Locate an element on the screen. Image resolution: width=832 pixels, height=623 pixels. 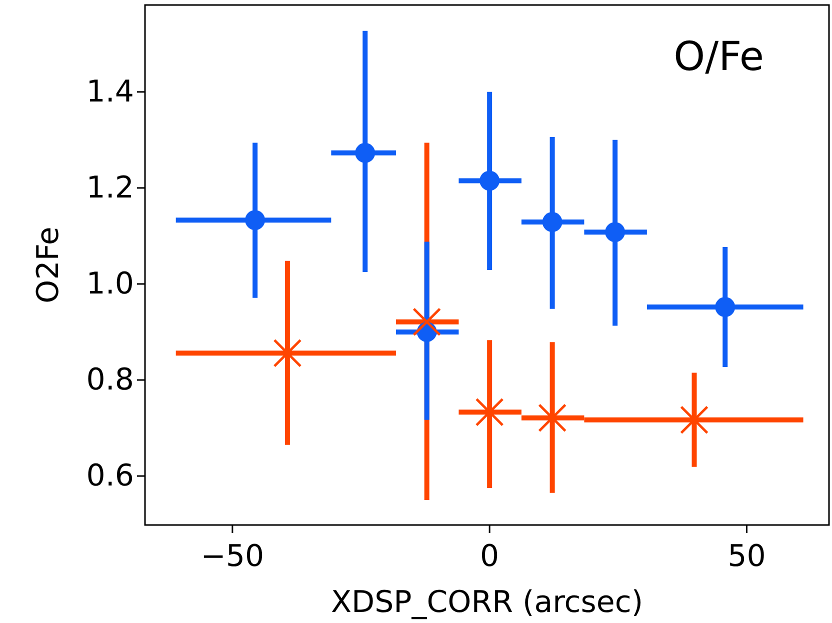
x-tick-label: −50 is located at coordinates (232, 556).